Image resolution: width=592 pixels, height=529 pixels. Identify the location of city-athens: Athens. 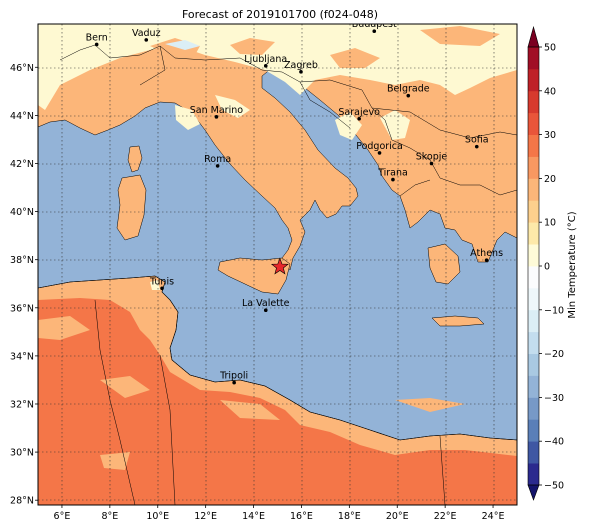
(486, 255).